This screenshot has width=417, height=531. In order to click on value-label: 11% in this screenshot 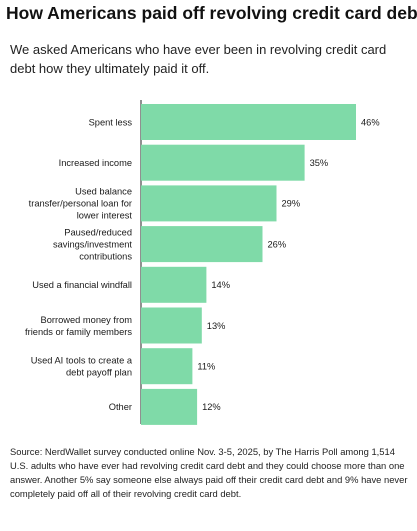, I will do `click(206, 367)`.